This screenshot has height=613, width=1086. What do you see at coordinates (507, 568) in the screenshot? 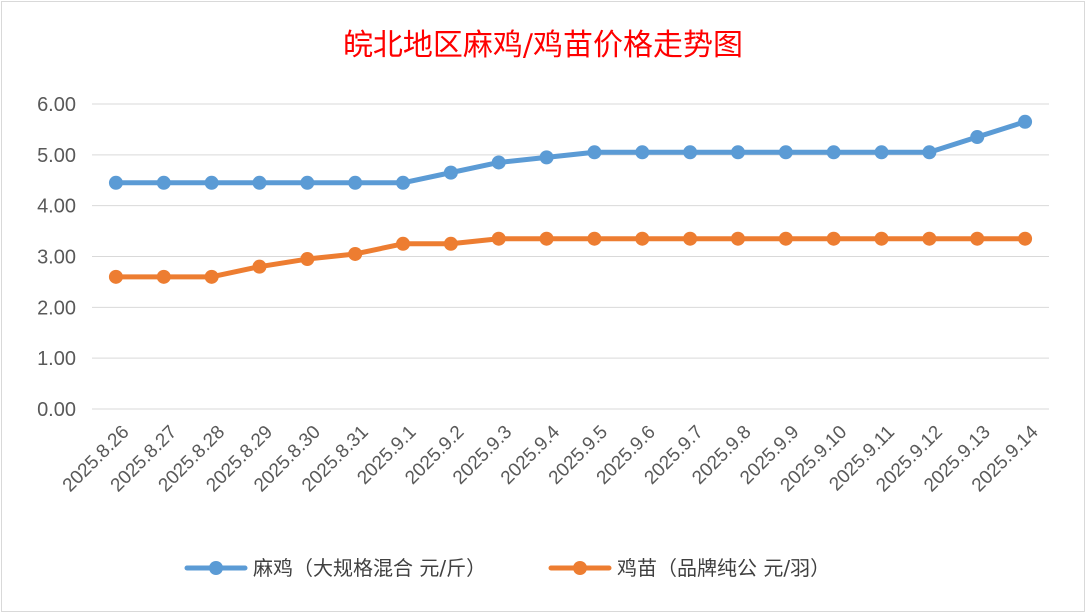
I see `legend: 麻鸡（大规格混合 元/斤） 鸡苗（品牌纯公 元/羽）` at bounding box center [507, 568].